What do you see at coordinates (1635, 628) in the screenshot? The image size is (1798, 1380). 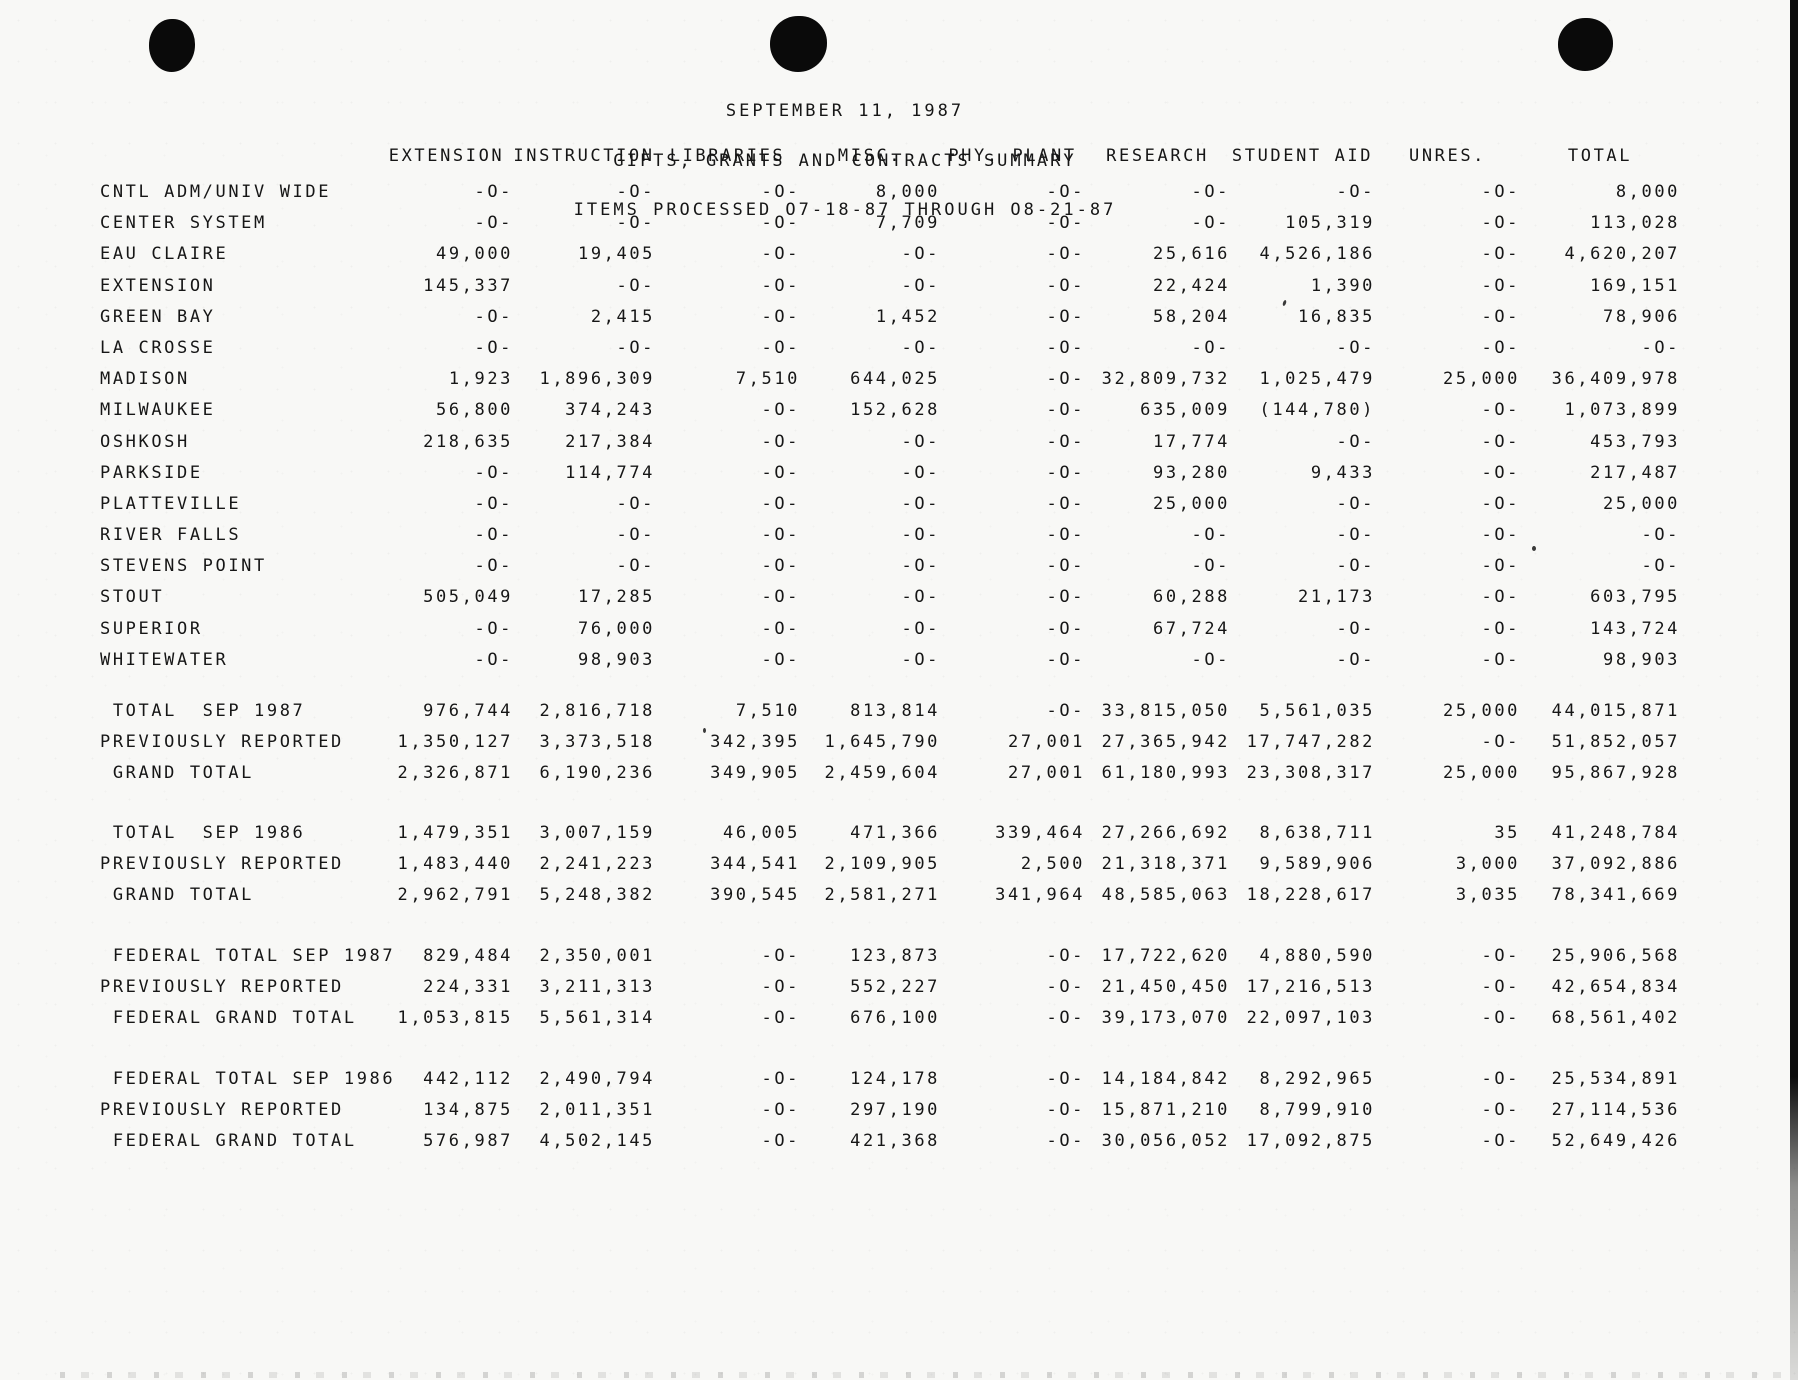 I see `cell-value: 143,724` at bounding box center [1635, 628].